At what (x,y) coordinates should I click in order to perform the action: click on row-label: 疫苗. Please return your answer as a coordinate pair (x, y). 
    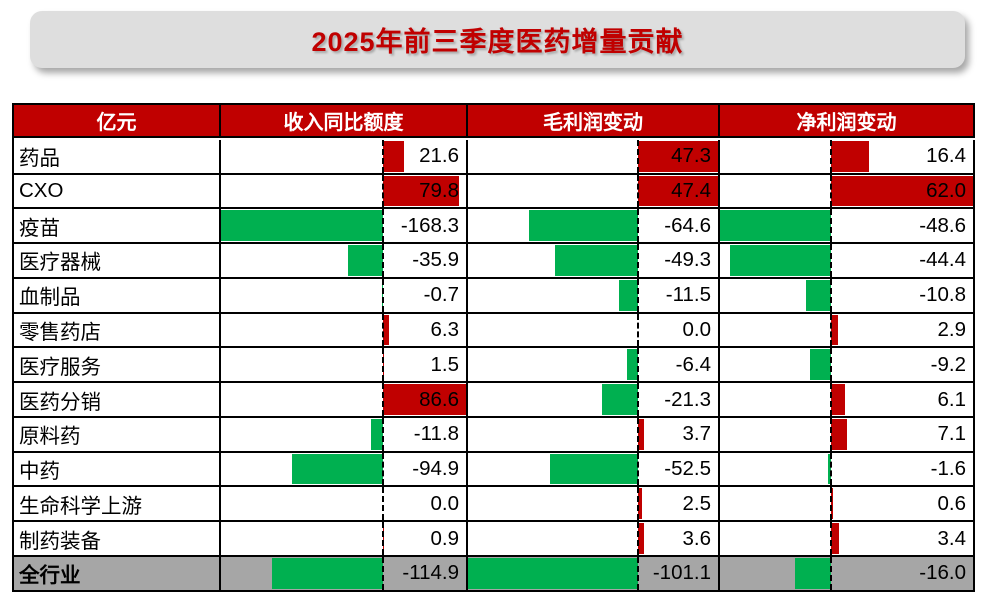
    Looking at the image, I should click on (117, 227).